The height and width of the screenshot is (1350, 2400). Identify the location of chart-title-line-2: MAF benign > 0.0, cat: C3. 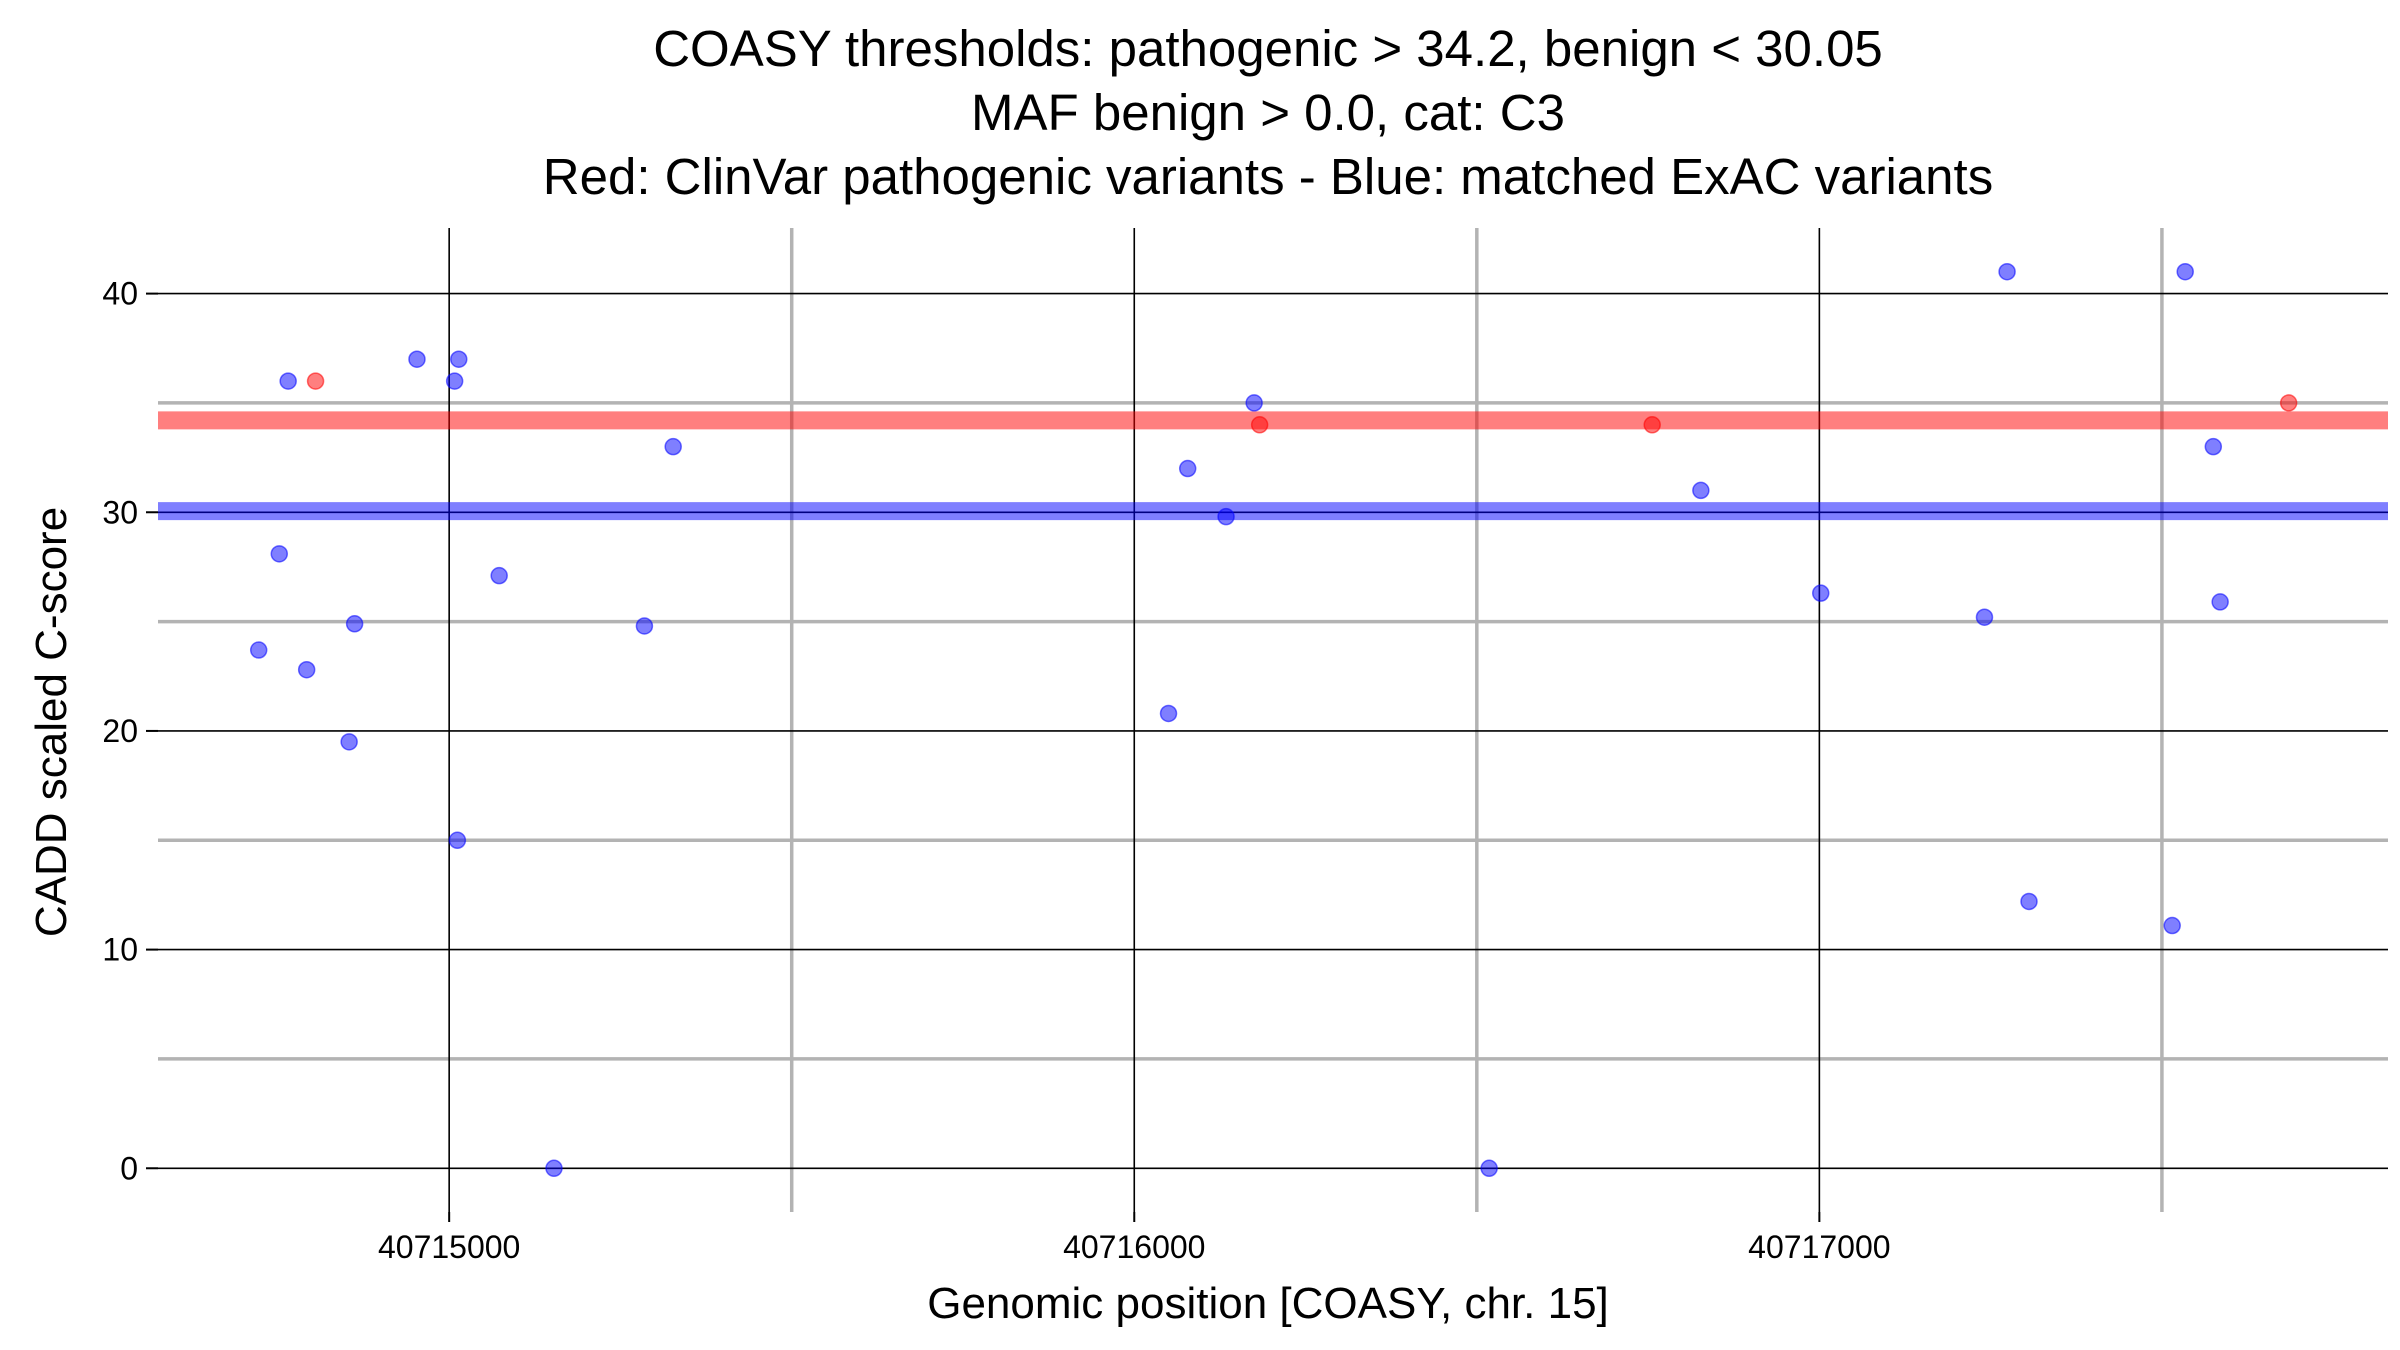
(1268, 112).